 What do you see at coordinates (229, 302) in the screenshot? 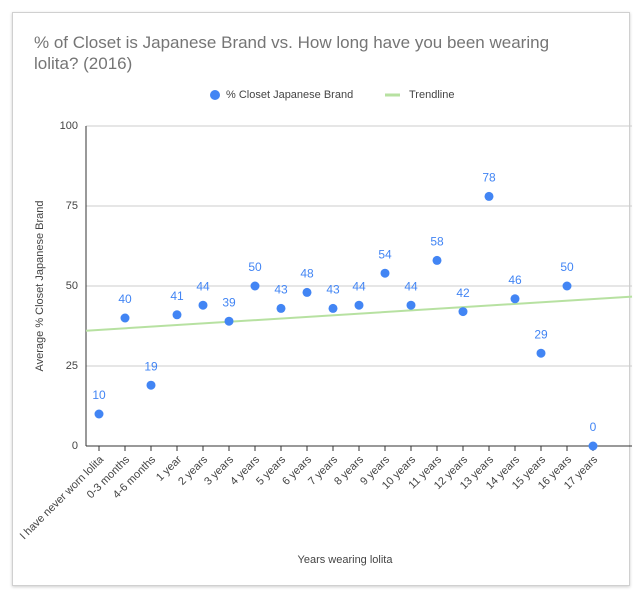
I see `data-label: 39` at bounding box center [229, 302].